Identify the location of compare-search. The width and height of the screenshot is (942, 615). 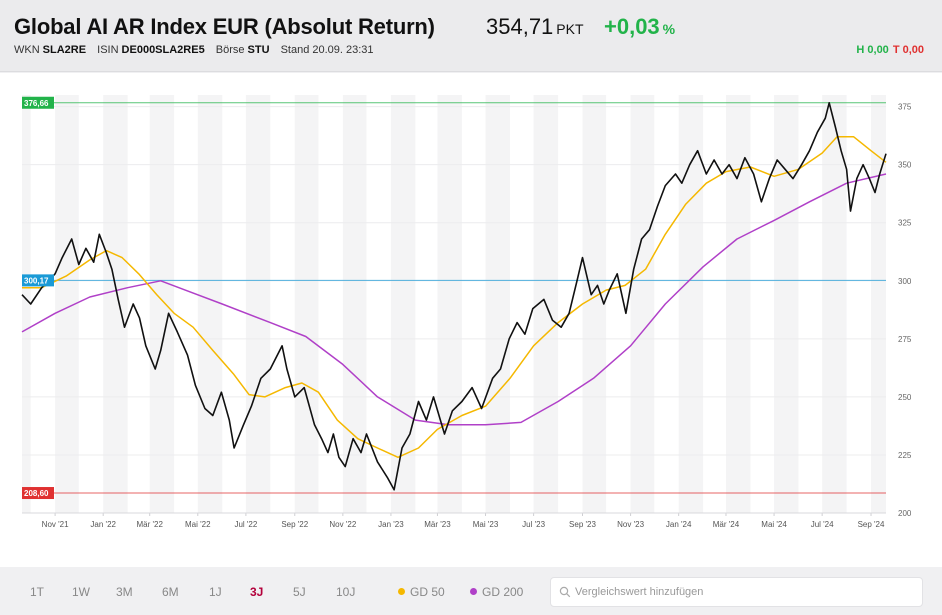
(736, 592).